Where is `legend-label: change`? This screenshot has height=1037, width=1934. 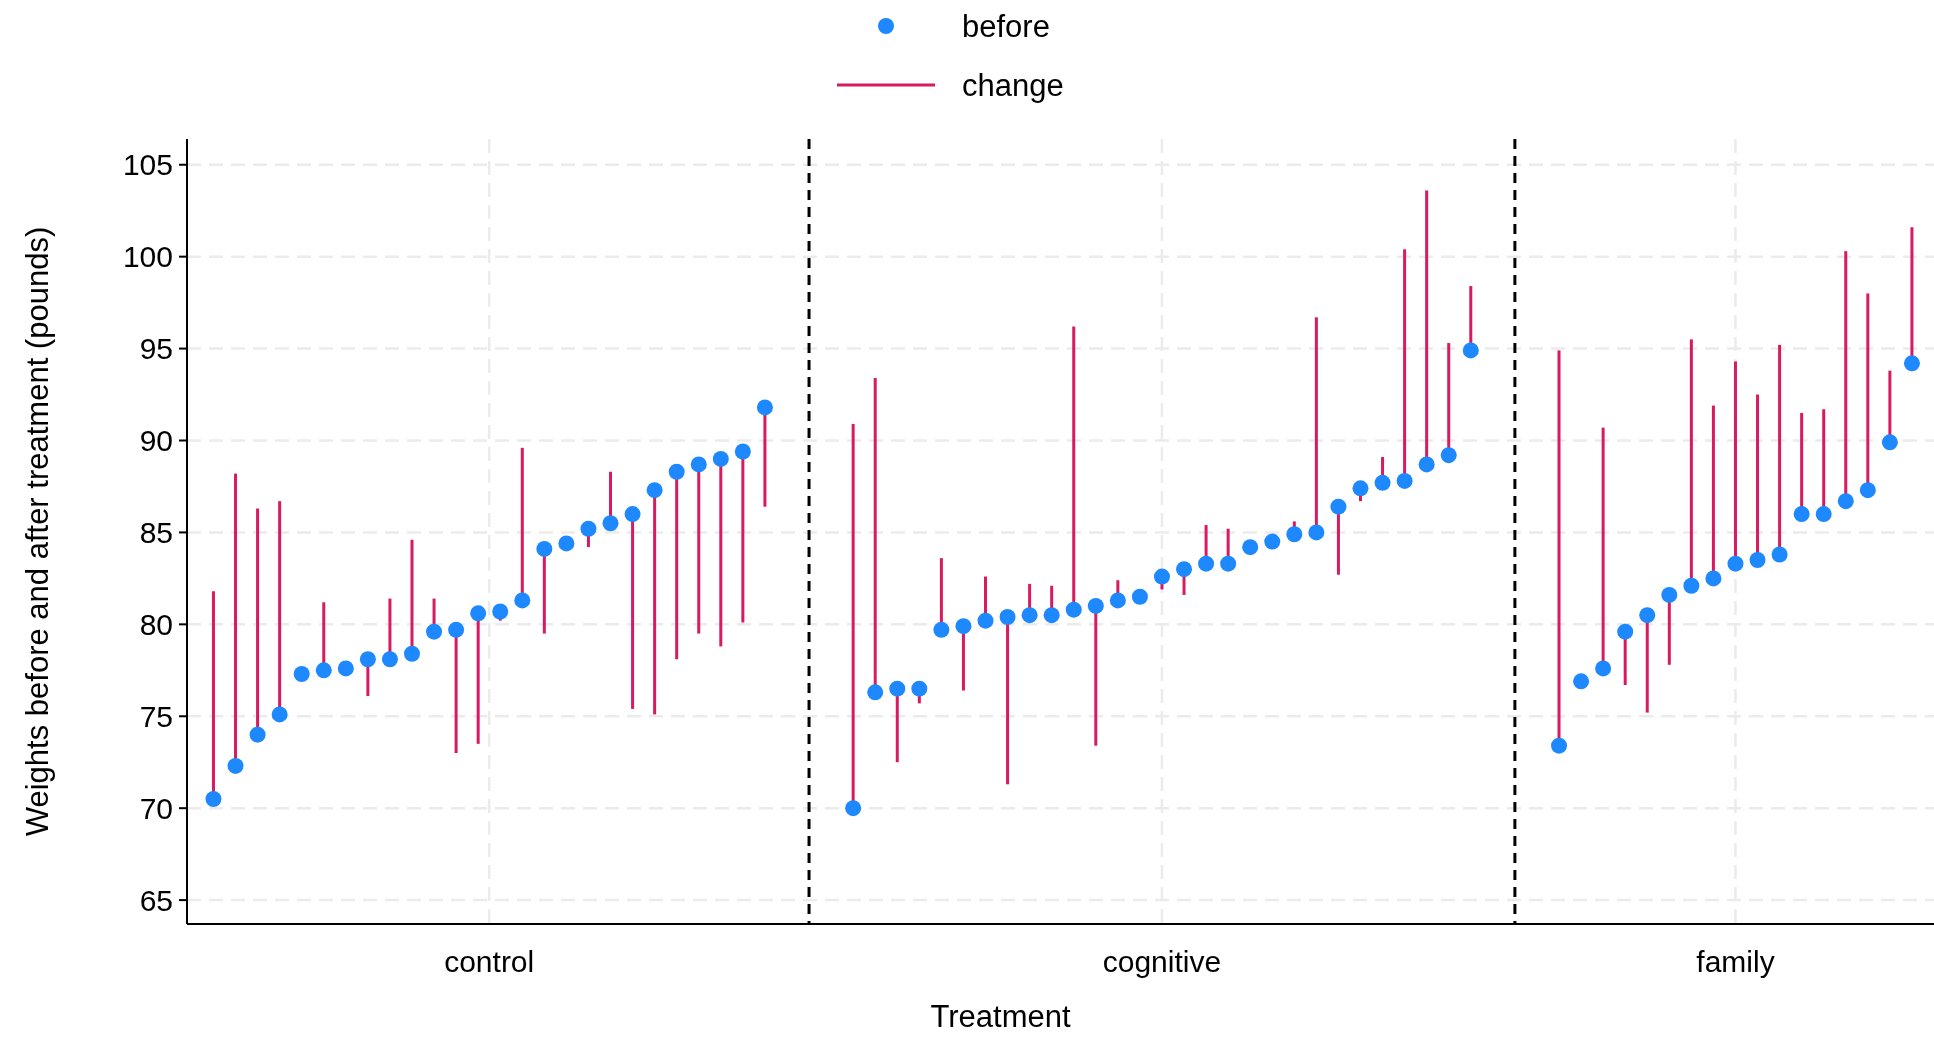 legend-label: change is located at coordinates (1013, 85).